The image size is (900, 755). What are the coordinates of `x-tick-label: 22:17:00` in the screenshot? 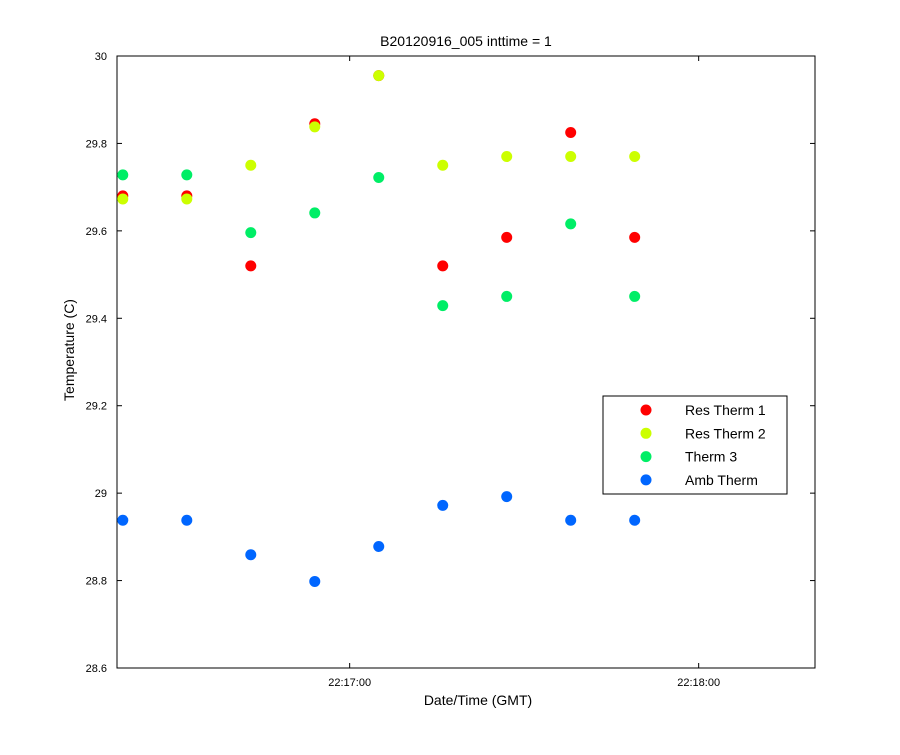 It's located at (349, 683).